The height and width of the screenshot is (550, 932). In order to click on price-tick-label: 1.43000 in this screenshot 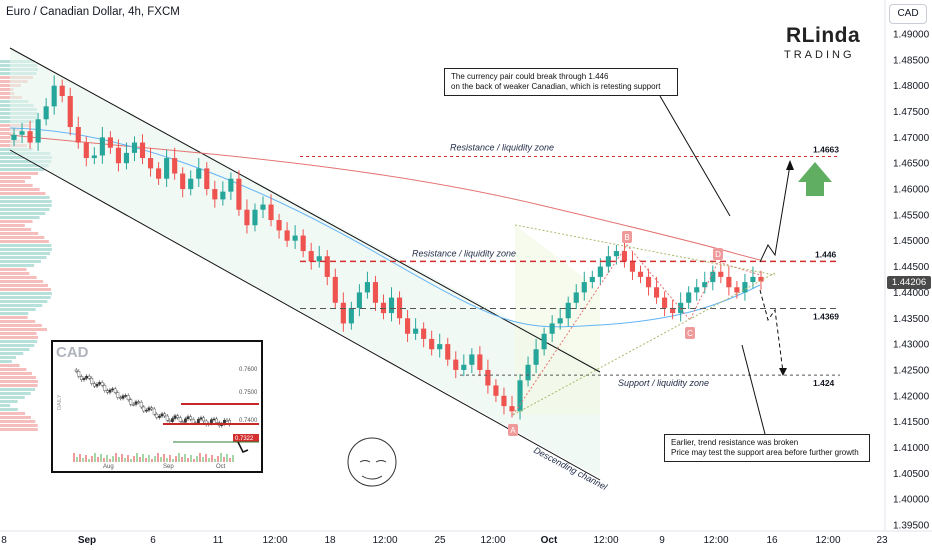, I will do `click(911, 345)`.